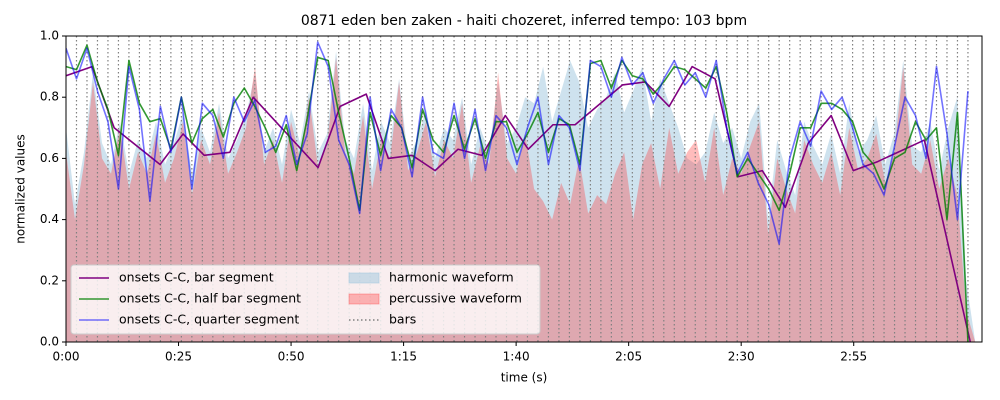  I want to click on y-tick-label: 1.0, so click(49, 36).